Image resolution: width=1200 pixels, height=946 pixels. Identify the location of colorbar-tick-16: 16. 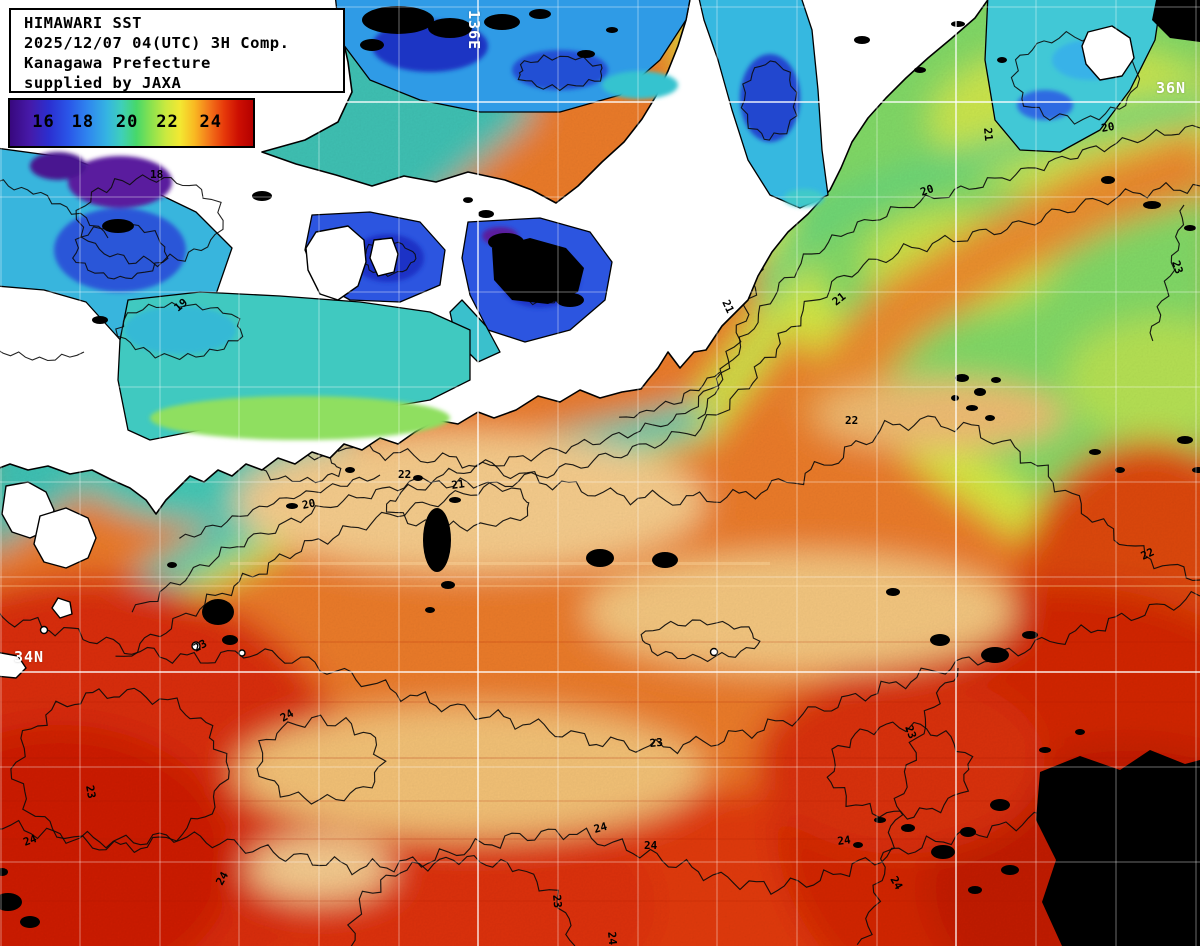
(43, 122).